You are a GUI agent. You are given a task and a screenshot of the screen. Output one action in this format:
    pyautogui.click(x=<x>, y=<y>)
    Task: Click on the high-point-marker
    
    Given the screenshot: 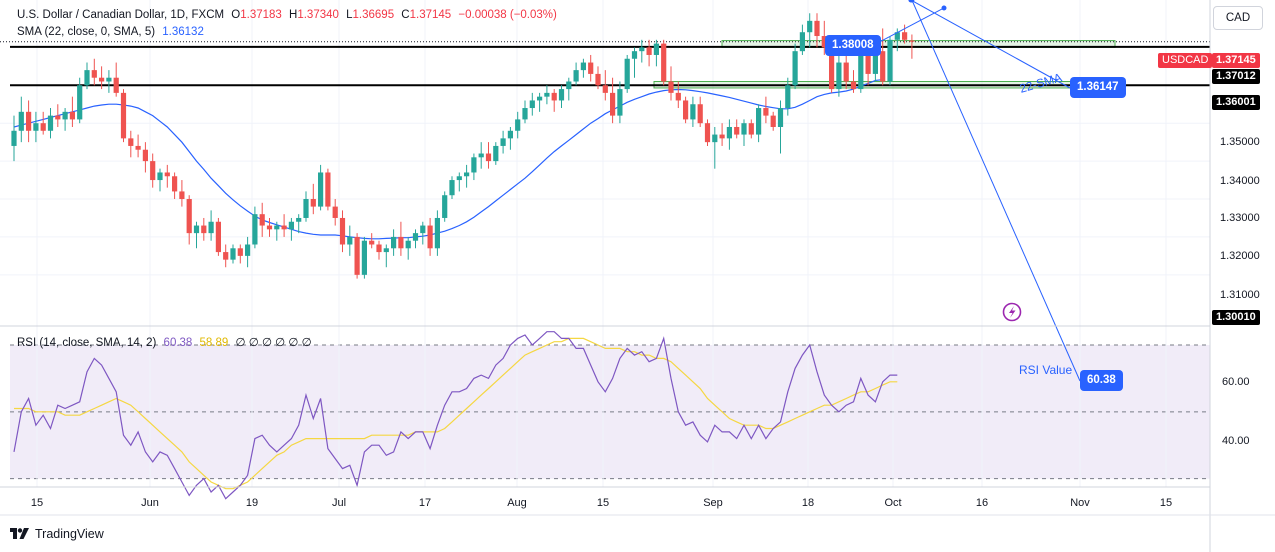 What is the action you would take?
    pyautogui.click(x=944, y=8)
    